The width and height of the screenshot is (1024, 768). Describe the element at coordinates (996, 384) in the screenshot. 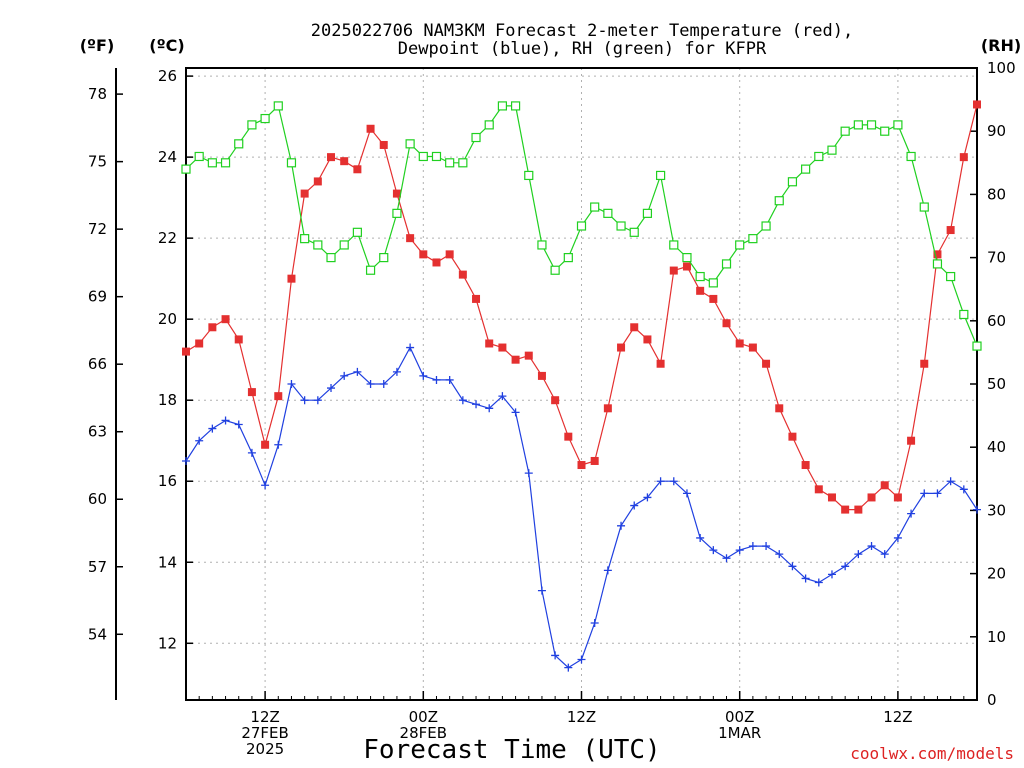

I see `rh-tick-label: 50` at that location.